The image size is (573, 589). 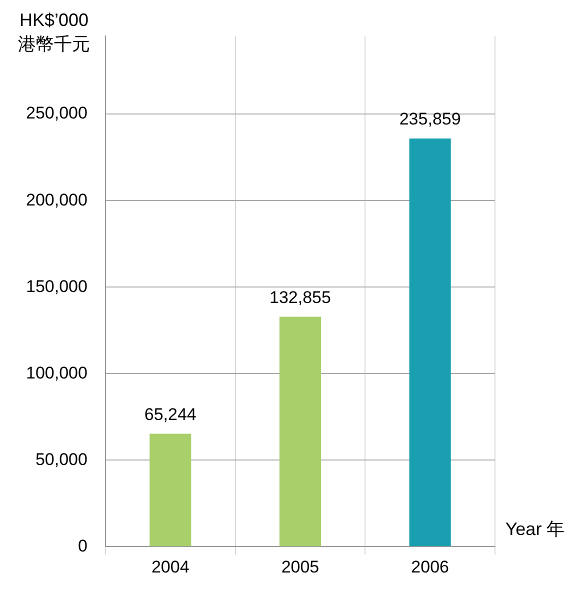 I want to click on x-tick-label: 2005, so click(x=300, y=566).